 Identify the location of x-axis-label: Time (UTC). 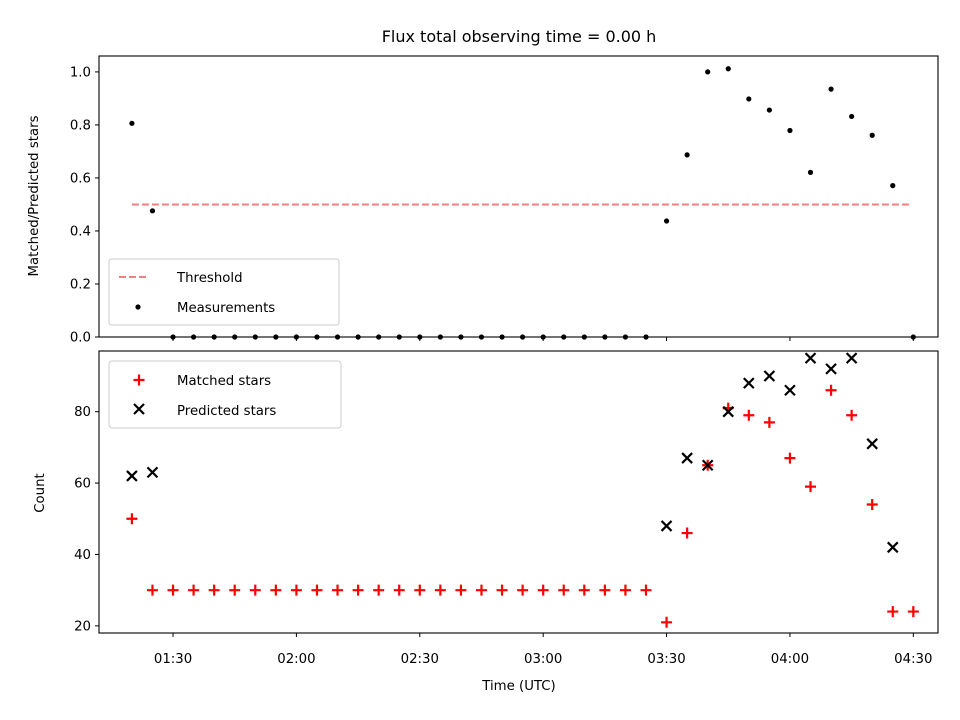
(518, 686).